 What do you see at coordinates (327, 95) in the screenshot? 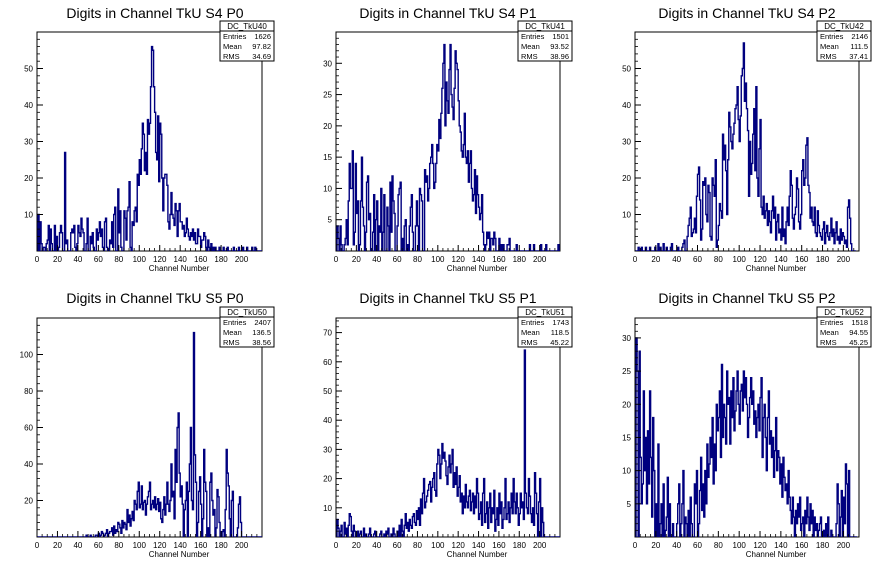
I see `y-tick-label: 25` at bounding box center [327, 95].